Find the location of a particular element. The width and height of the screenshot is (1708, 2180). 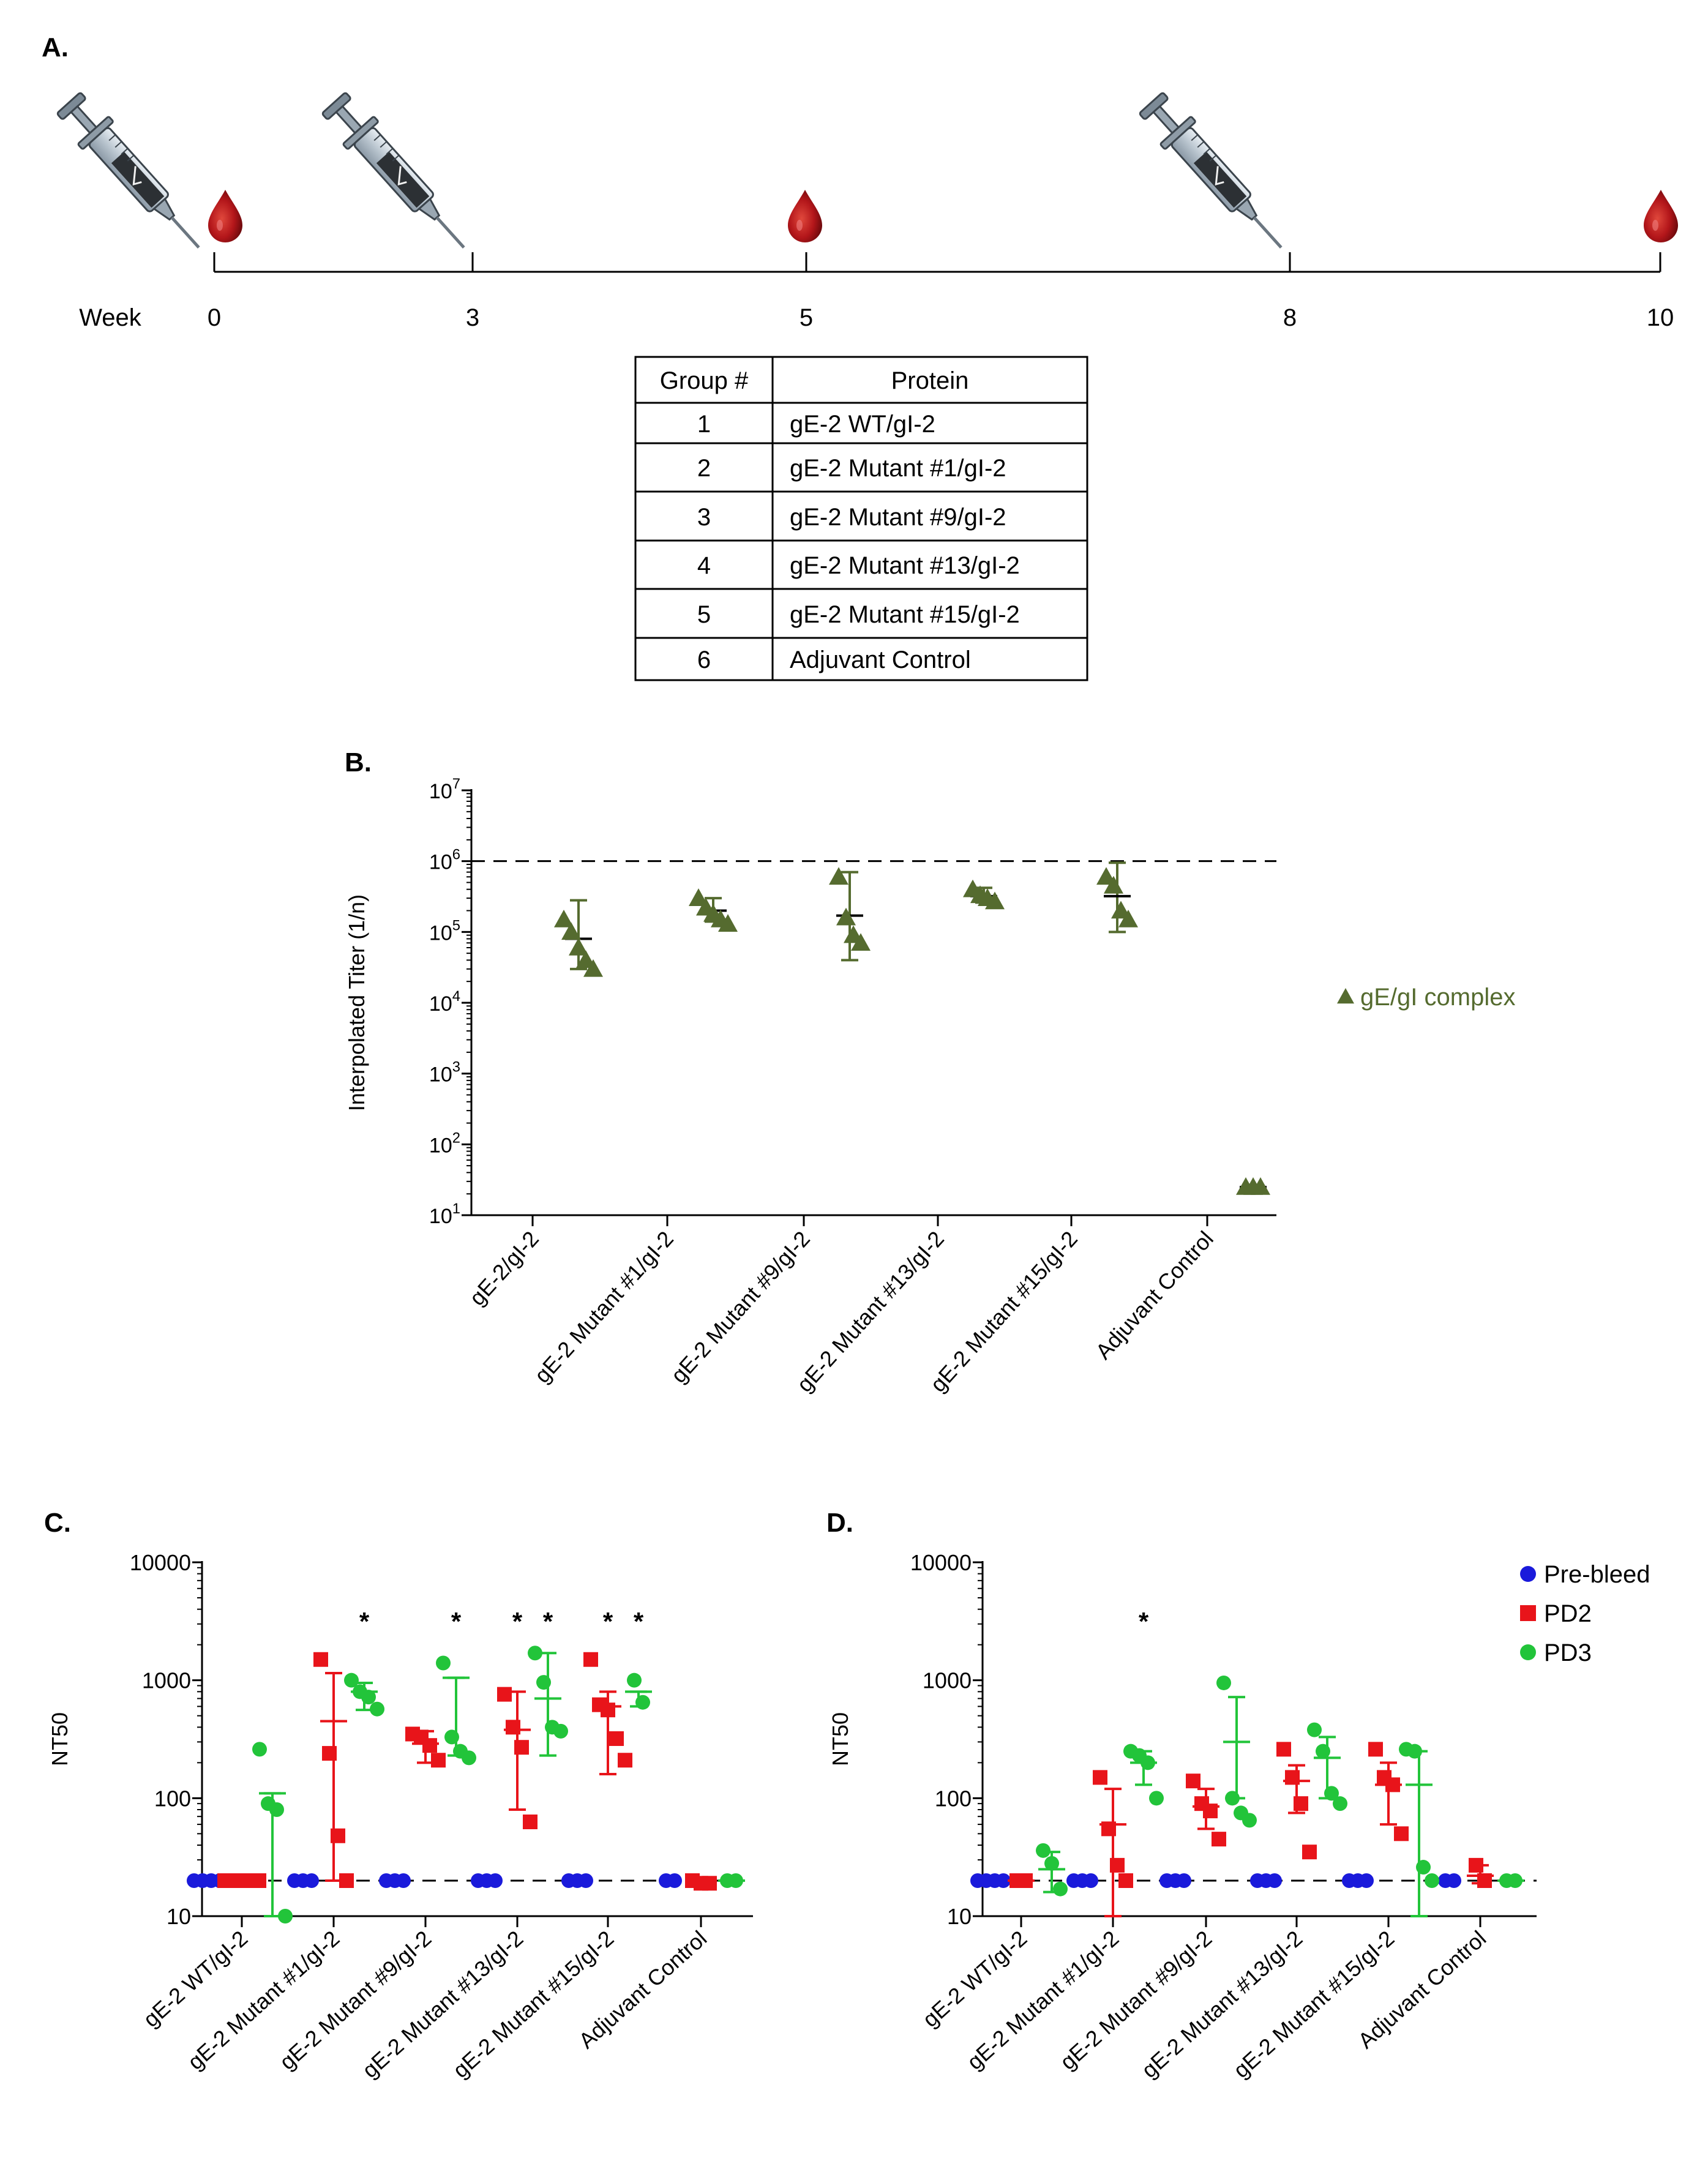

week-label-0: 0 is located at coordinates (214, 317).